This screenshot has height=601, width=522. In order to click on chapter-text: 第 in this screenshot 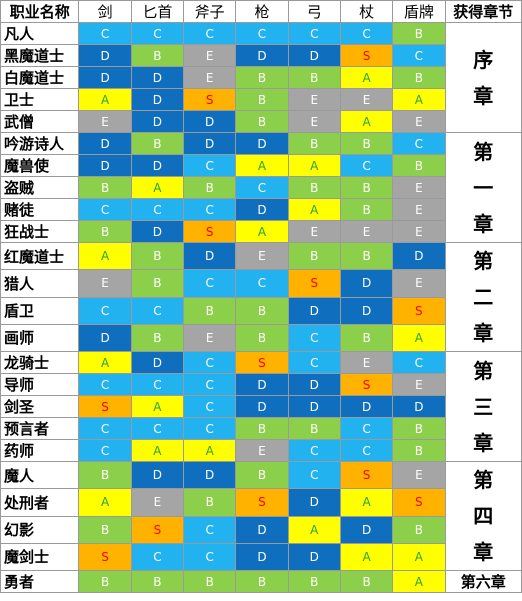, I will do `click(483, 151)`.